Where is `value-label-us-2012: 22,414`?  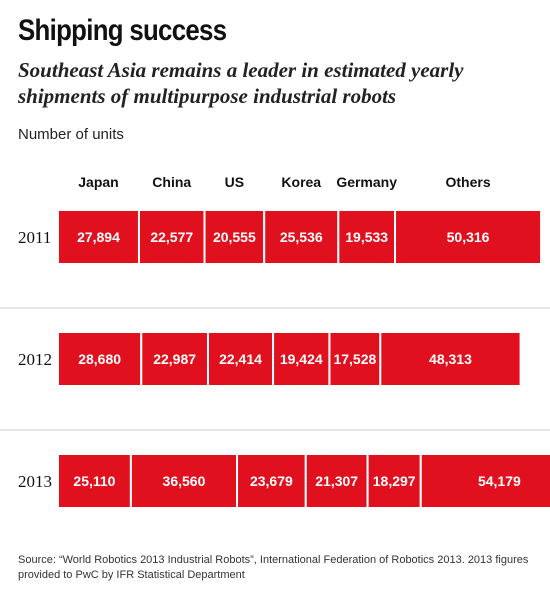 value-label-us-2012: 22,414 is located at coordinates (240, 359).